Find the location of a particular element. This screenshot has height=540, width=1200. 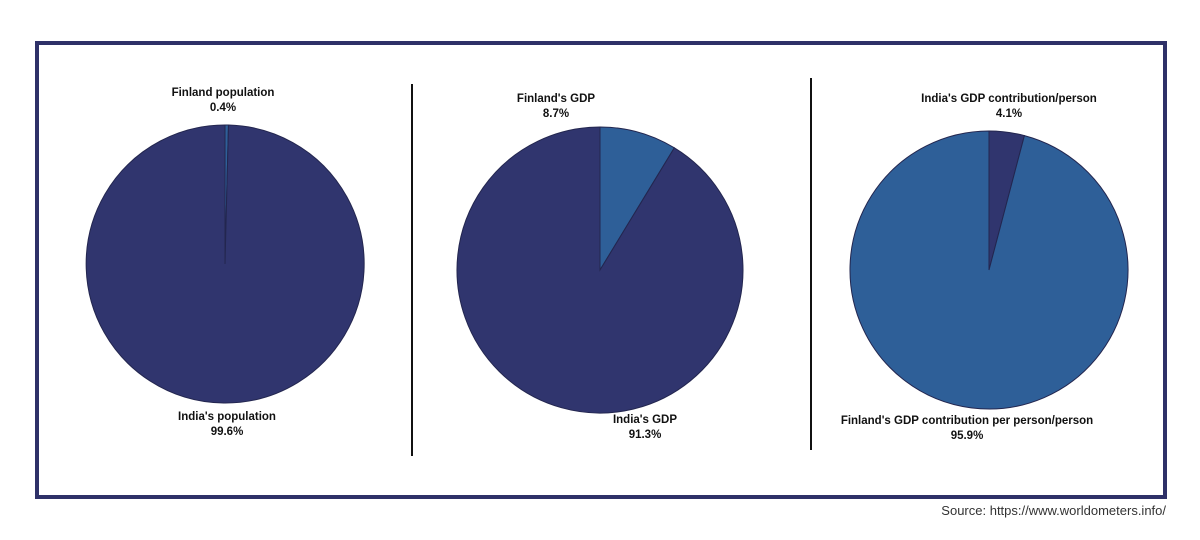

pie-1-value-1: 0.4% is located at coordinates (223, 108).